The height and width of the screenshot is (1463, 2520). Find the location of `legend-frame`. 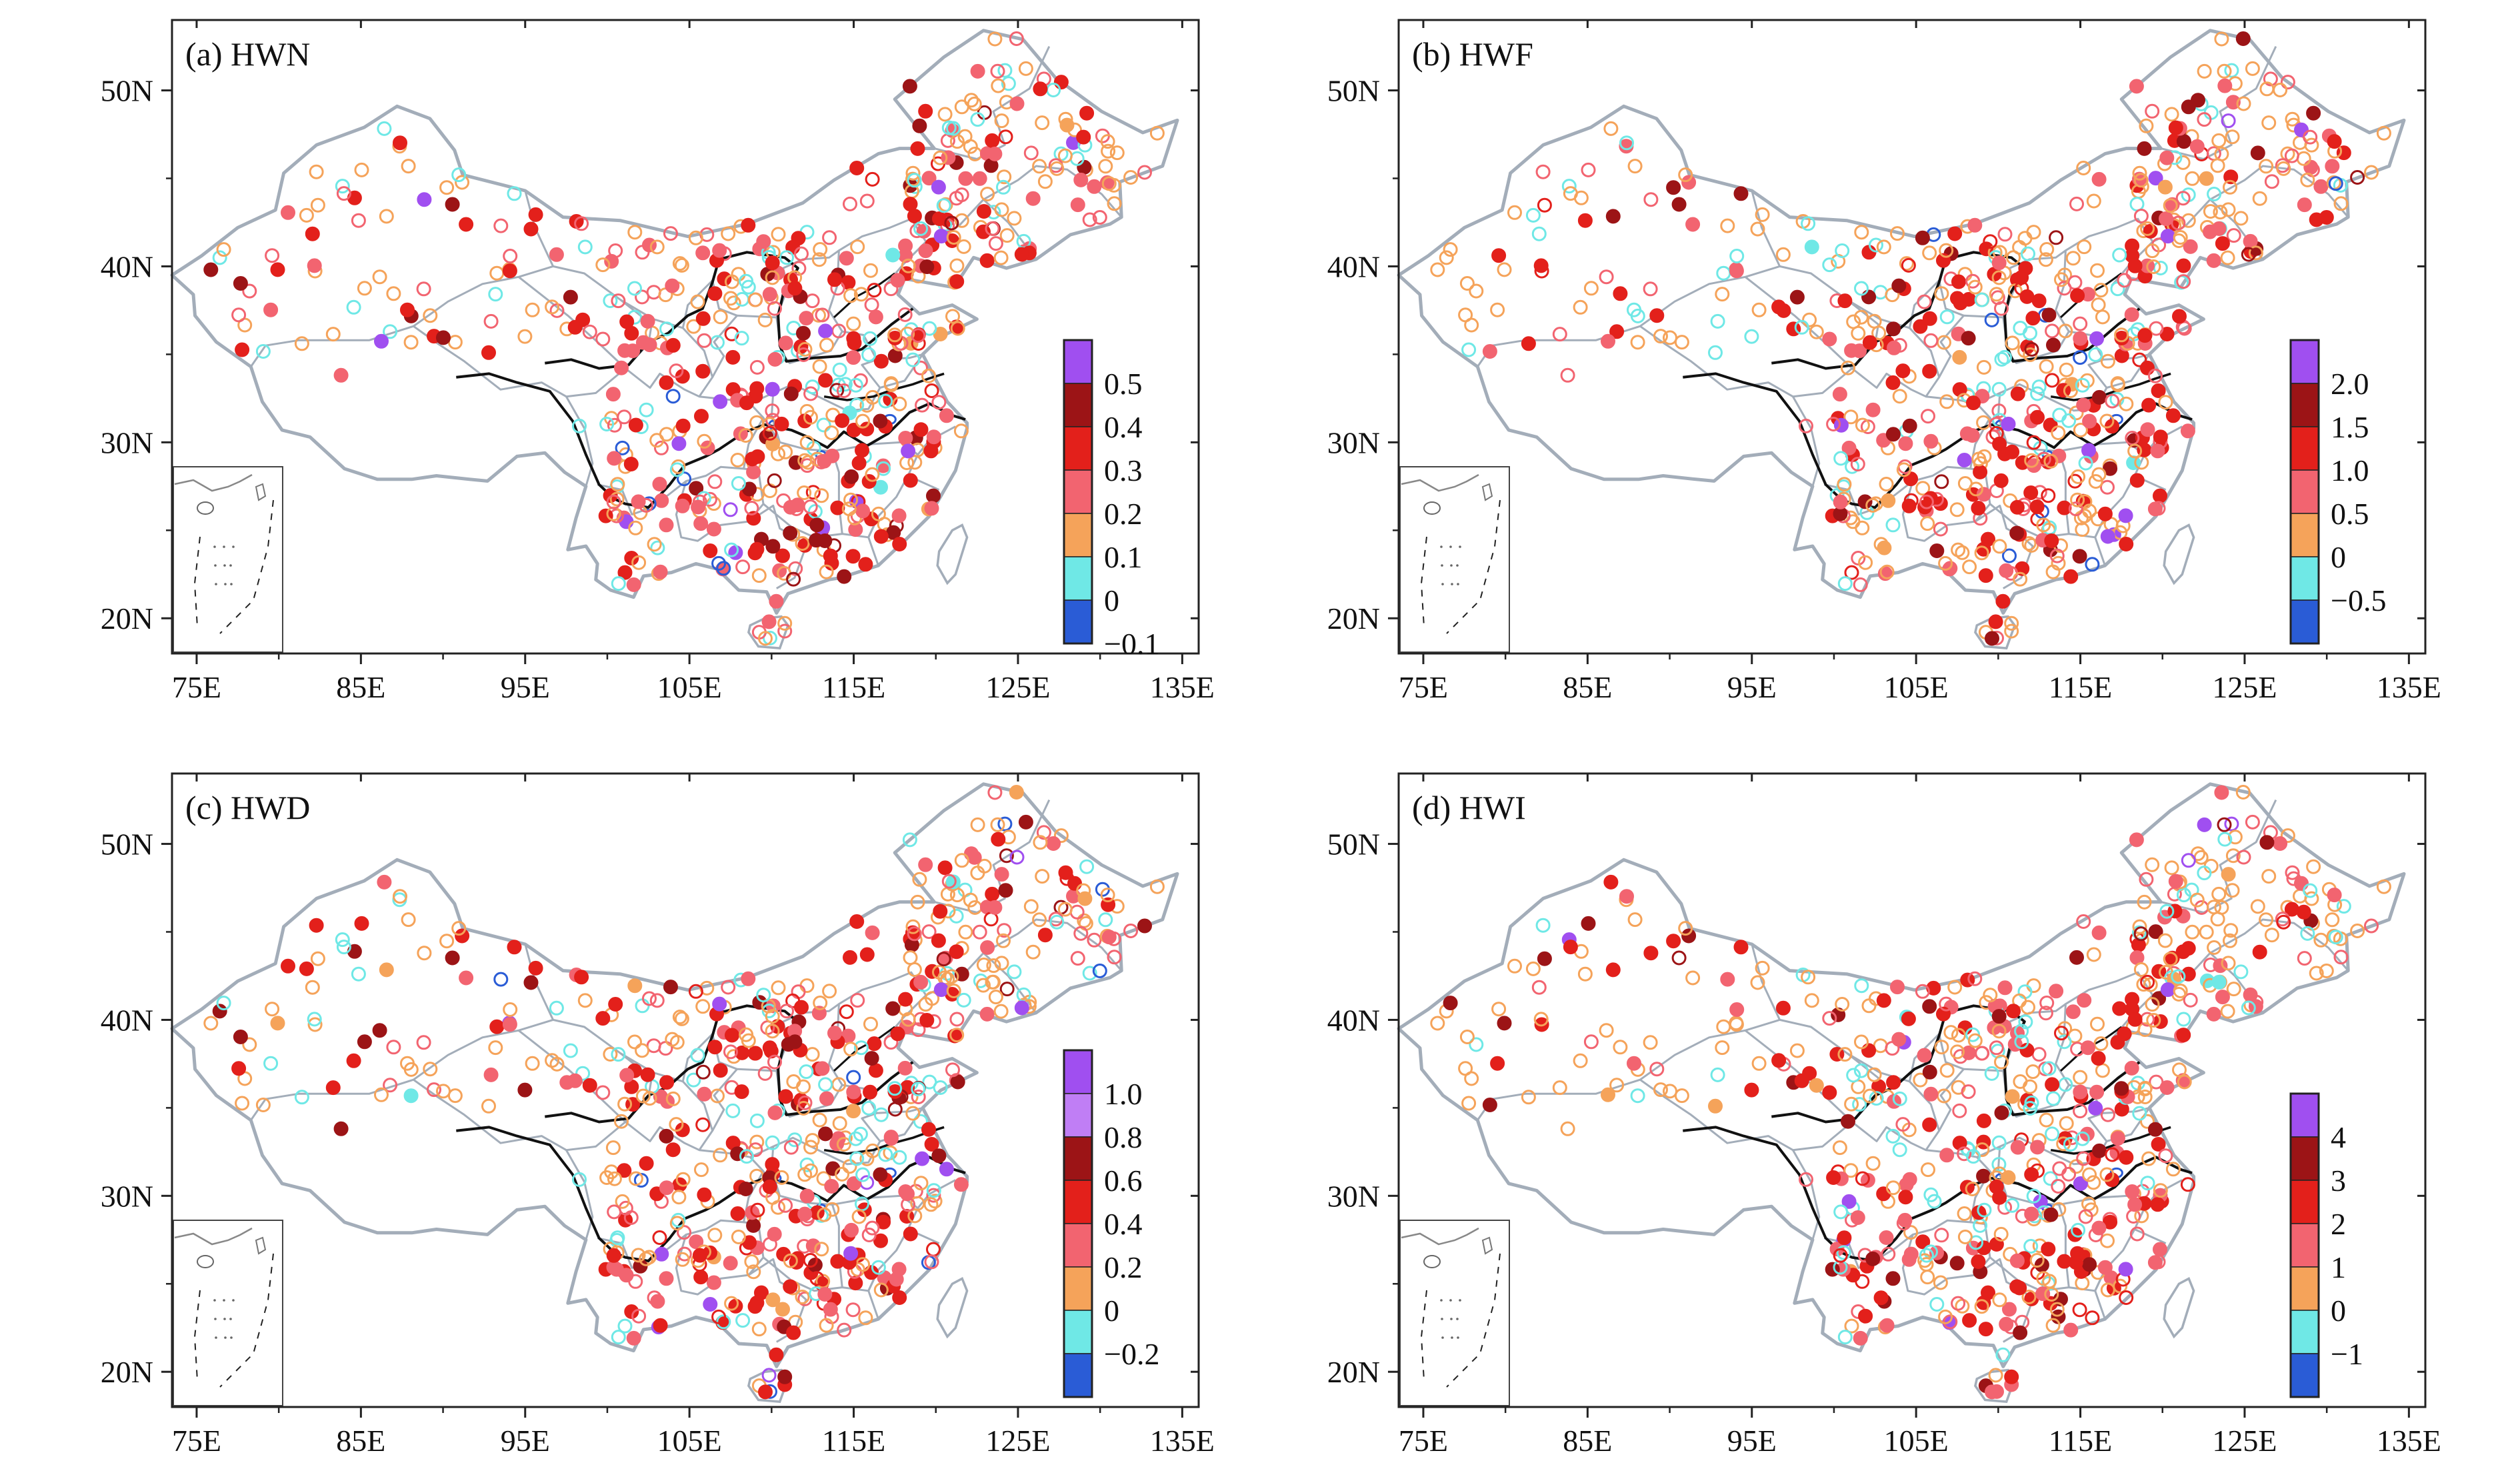

legend-frame is located at coordinates (1078, 492).